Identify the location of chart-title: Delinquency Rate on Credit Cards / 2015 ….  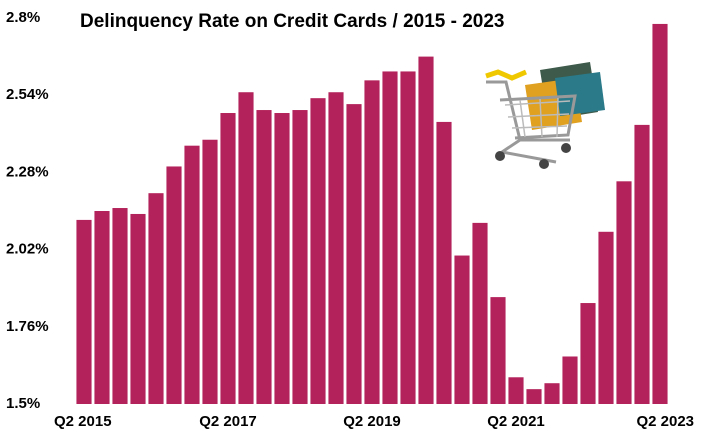
(292, 21).